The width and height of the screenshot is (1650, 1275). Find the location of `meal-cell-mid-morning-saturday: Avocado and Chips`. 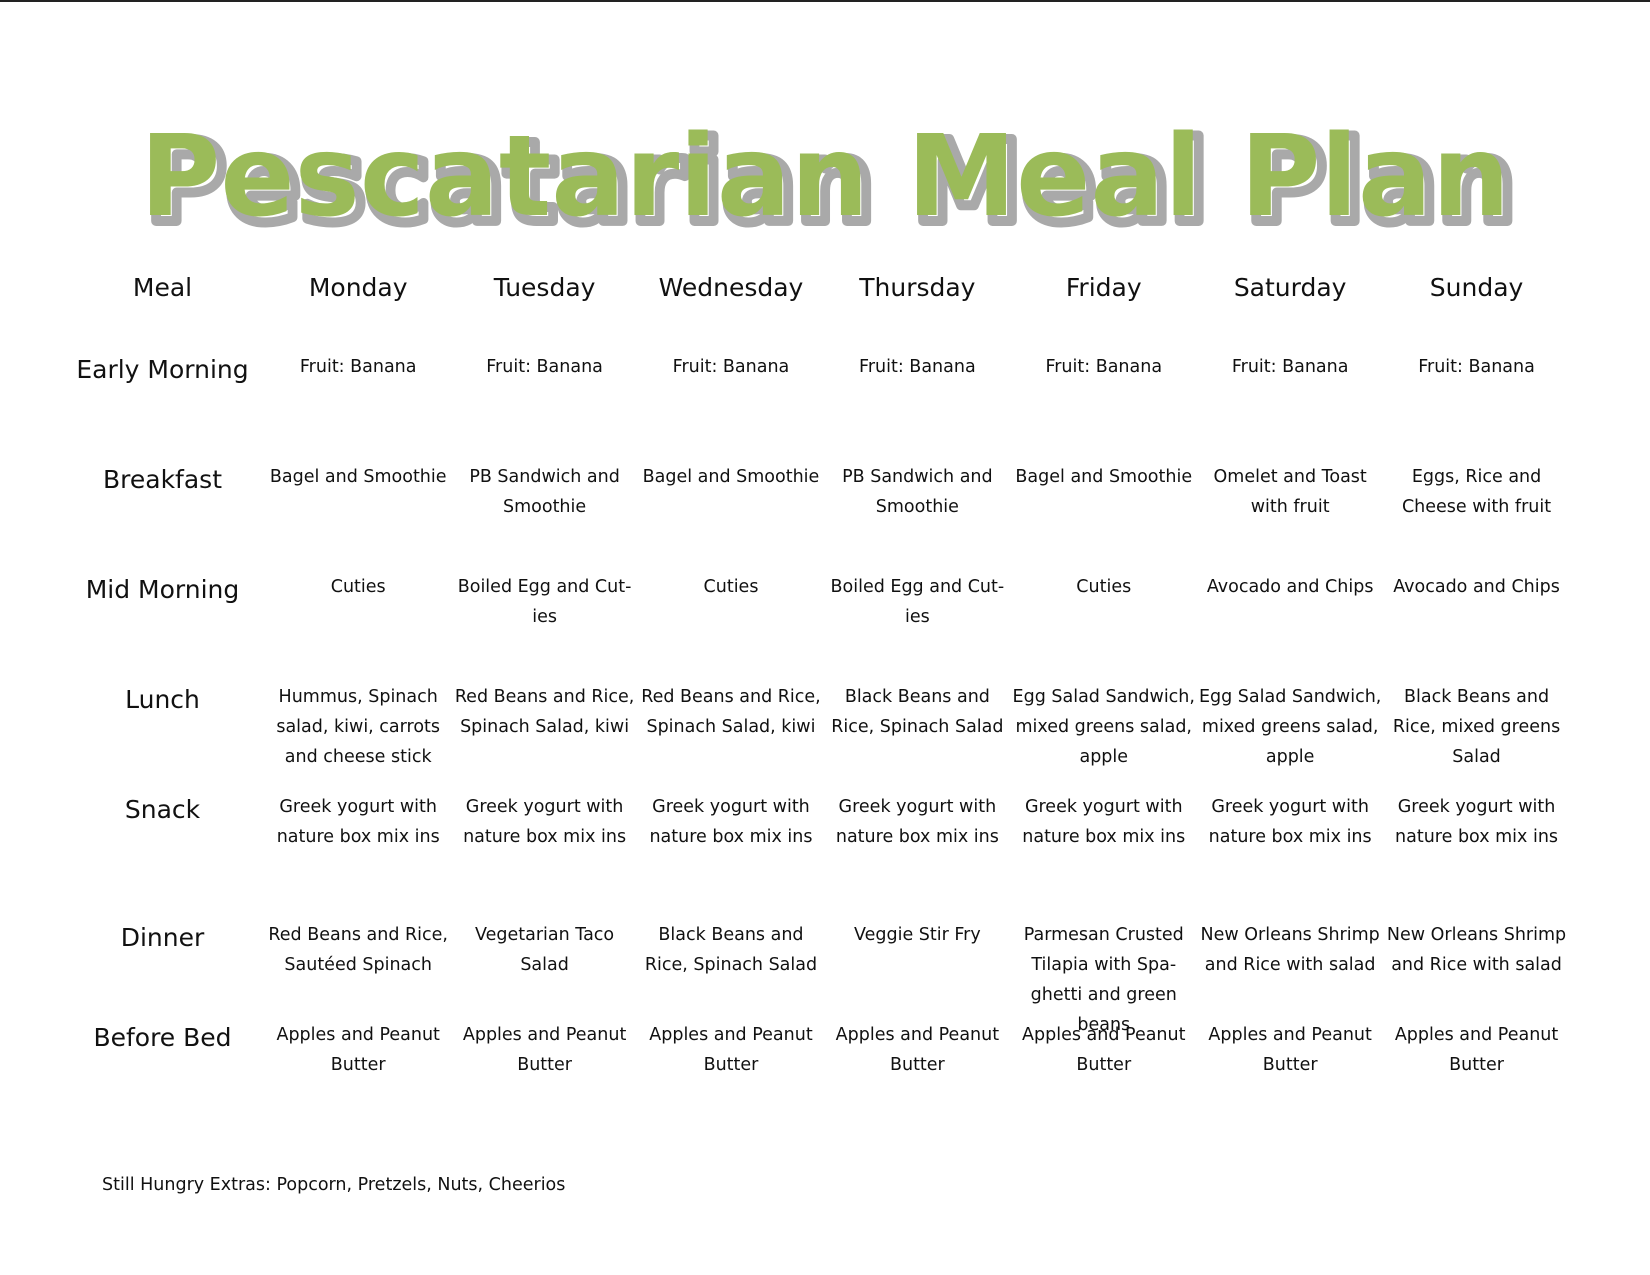

meal-cell-mid-morning-saturday: Avocado and Chips is located at coordinates (1290, 586).